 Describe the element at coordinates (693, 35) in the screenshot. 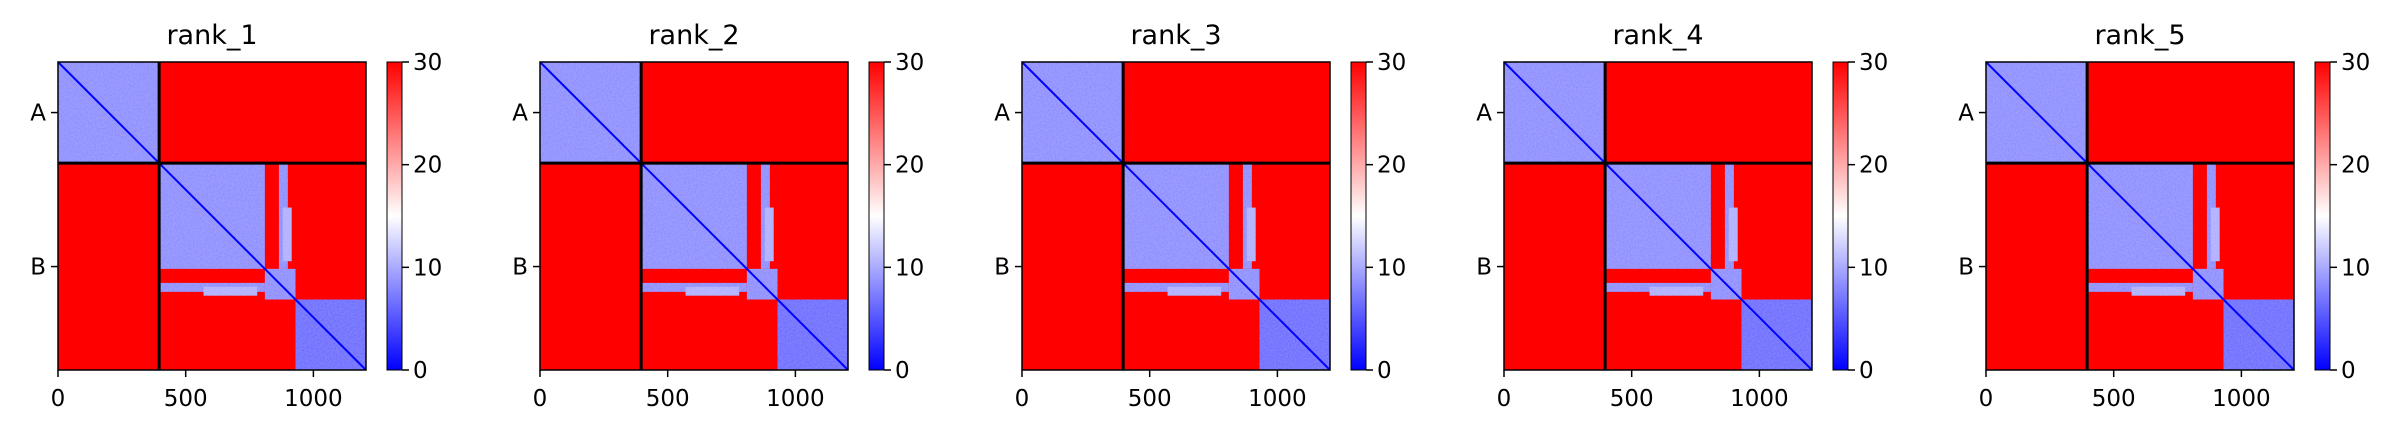

I see `panel-title: rank_2` at that location.